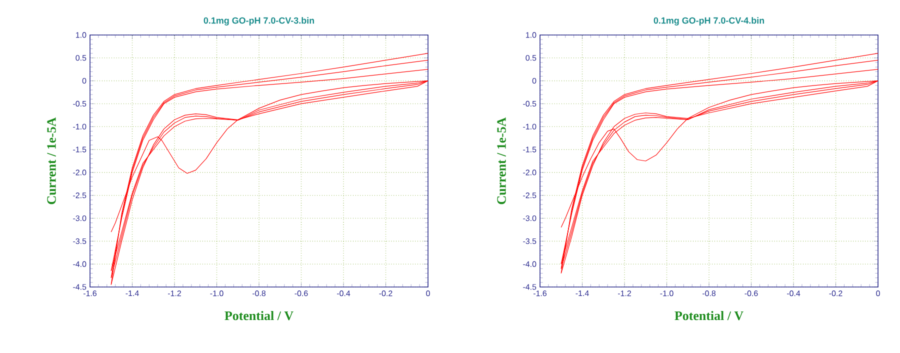 The height and width of the screenshot is (353, 900). I want to click on chart-title: 0.1mg GO-pH 7.0-CV-3.bin, so click(259, 21).